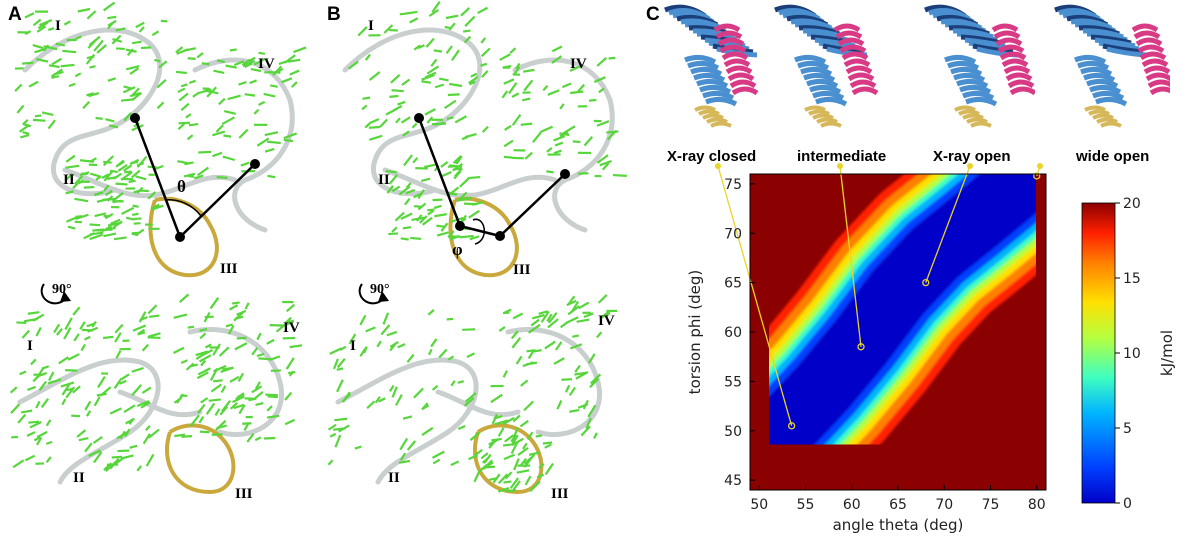 Image resolution: width=1188 pixels, height=537 pixels. What do you see at coordinates (695, 332) in the screenshot?
I see `y-axis-label: torsion phi (deg)` at bounding box center [695, 332].